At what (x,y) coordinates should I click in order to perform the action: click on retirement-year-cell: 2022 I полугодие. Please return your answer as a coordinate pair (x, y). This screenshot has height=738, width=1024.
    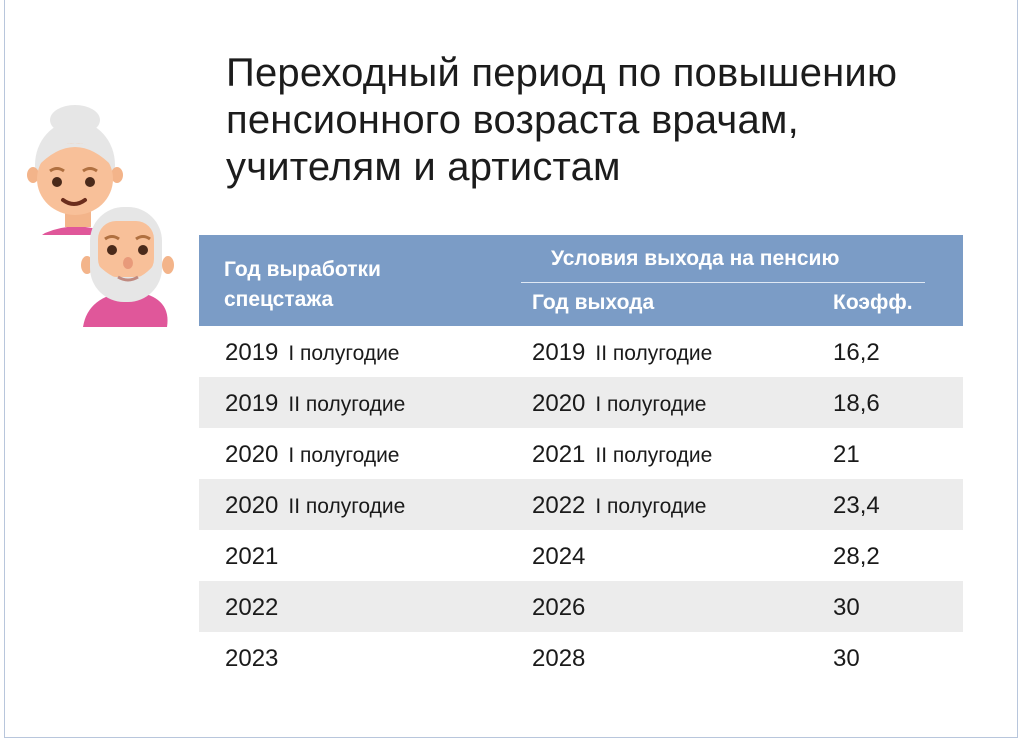
    Looking at the image, I should click on (619, 506).